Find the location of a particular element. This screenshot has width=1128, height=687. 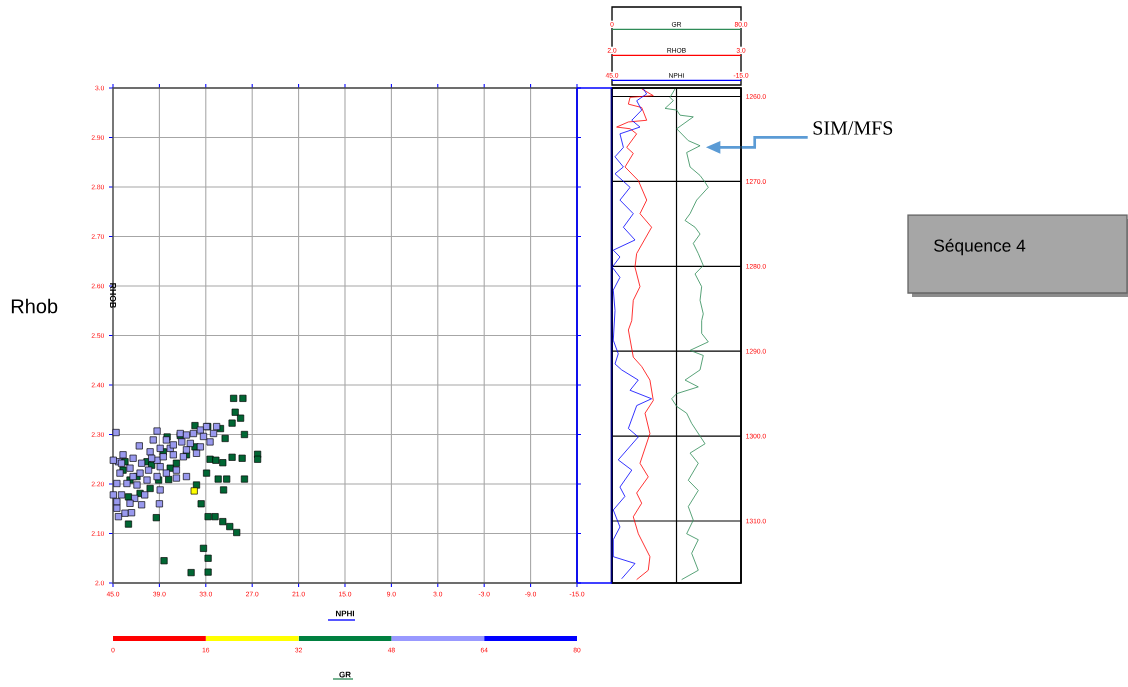

text: SIM/MFS is located at coordinates (853, 128).